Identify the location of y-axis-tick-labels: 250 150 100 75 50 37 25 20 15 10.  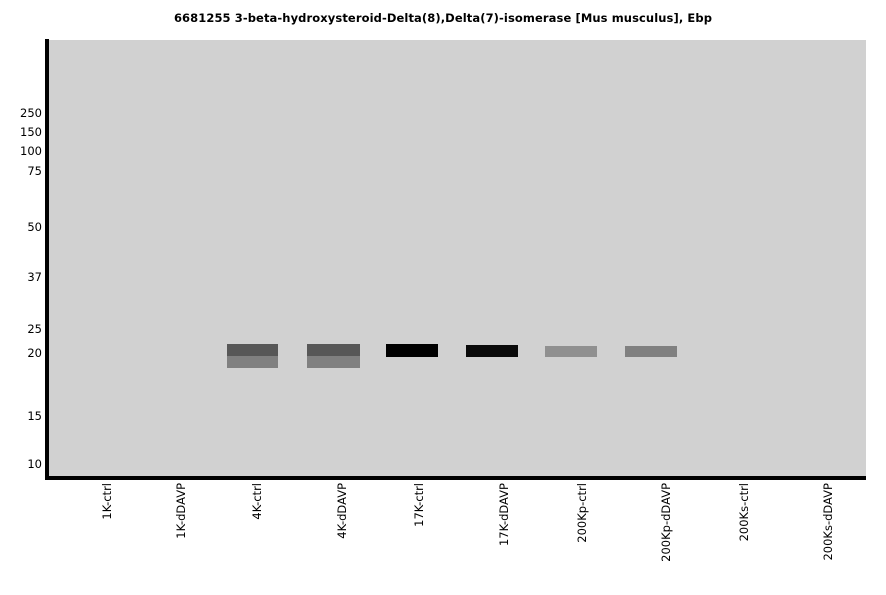
(22, 297).